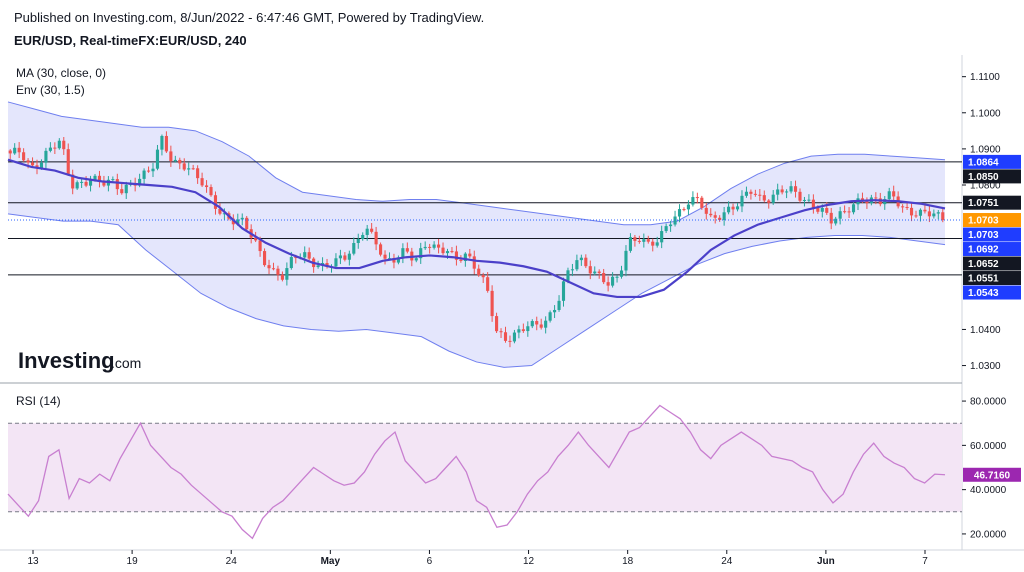  Describe the element at coordinates (50, 90) in the screenshot. I see `env-legend: Env (30, 1.5)` at that location.